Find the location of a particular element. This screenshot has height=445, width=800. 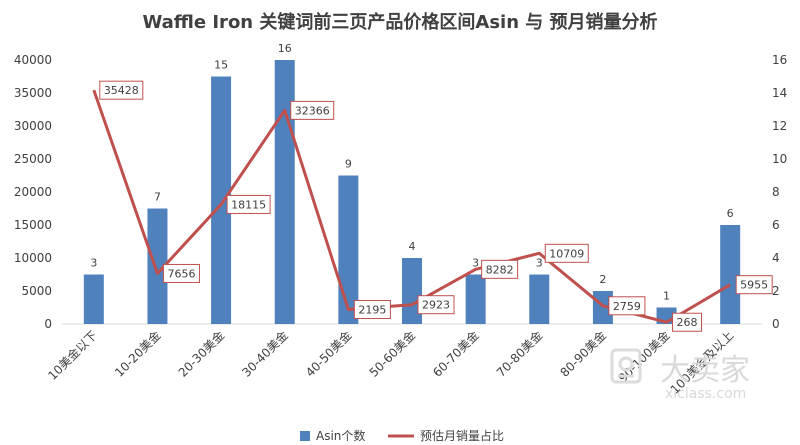

line-data-label: 10709 is located at coordinates (566, 253).